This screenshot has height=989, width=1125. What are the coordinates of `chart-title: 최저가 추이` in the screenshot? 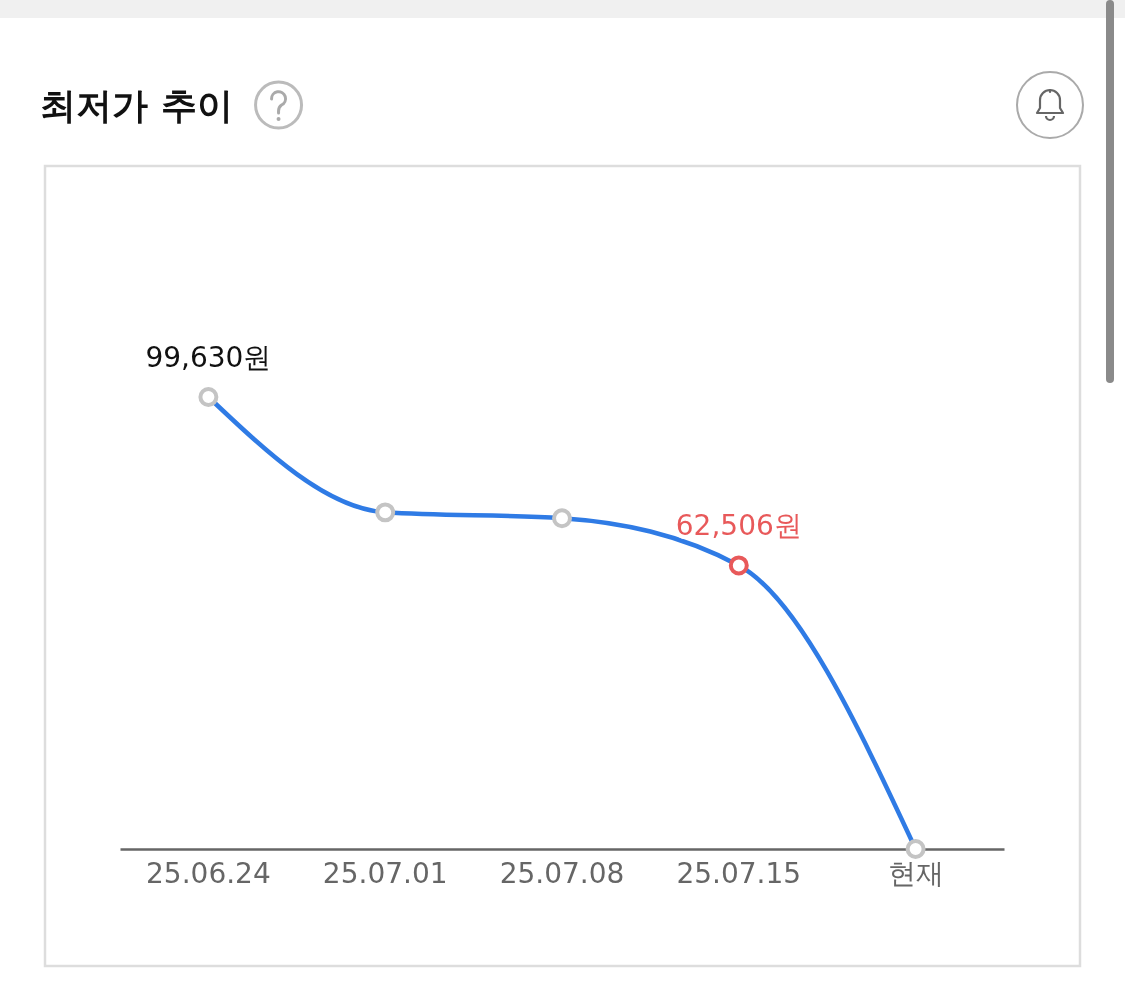 It's located at (136, 105).